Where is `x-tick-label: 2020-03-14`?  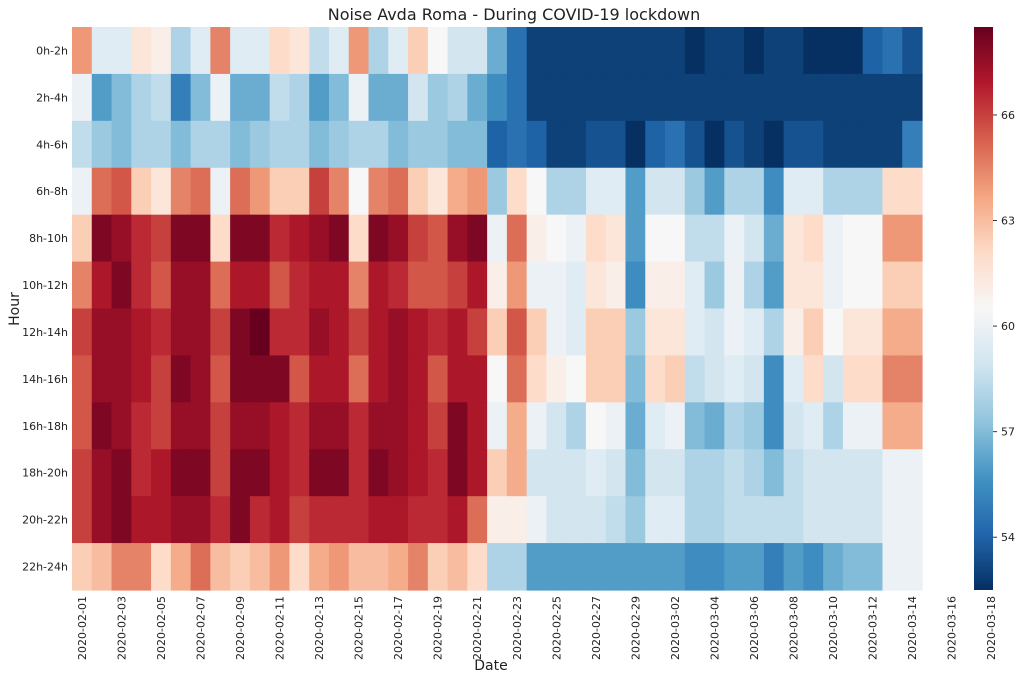
x-tick-label: 2020-03-14 is located at coordinates (912, 628).